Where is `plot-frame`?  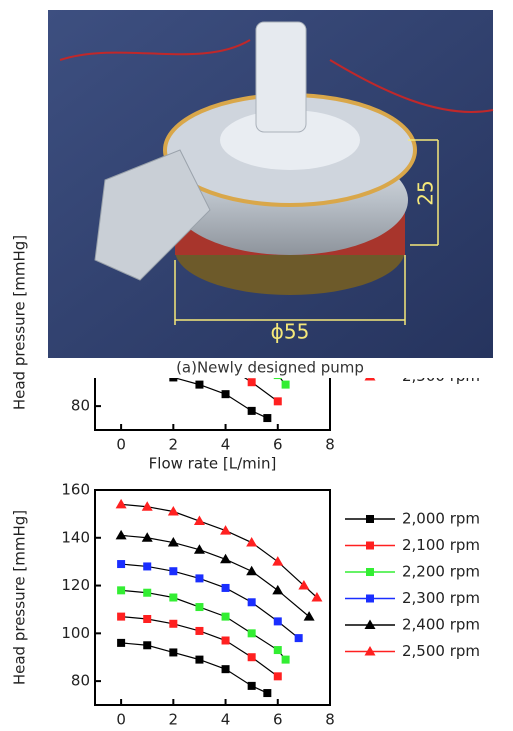 plot-frame is located at coordinates (212, 597).